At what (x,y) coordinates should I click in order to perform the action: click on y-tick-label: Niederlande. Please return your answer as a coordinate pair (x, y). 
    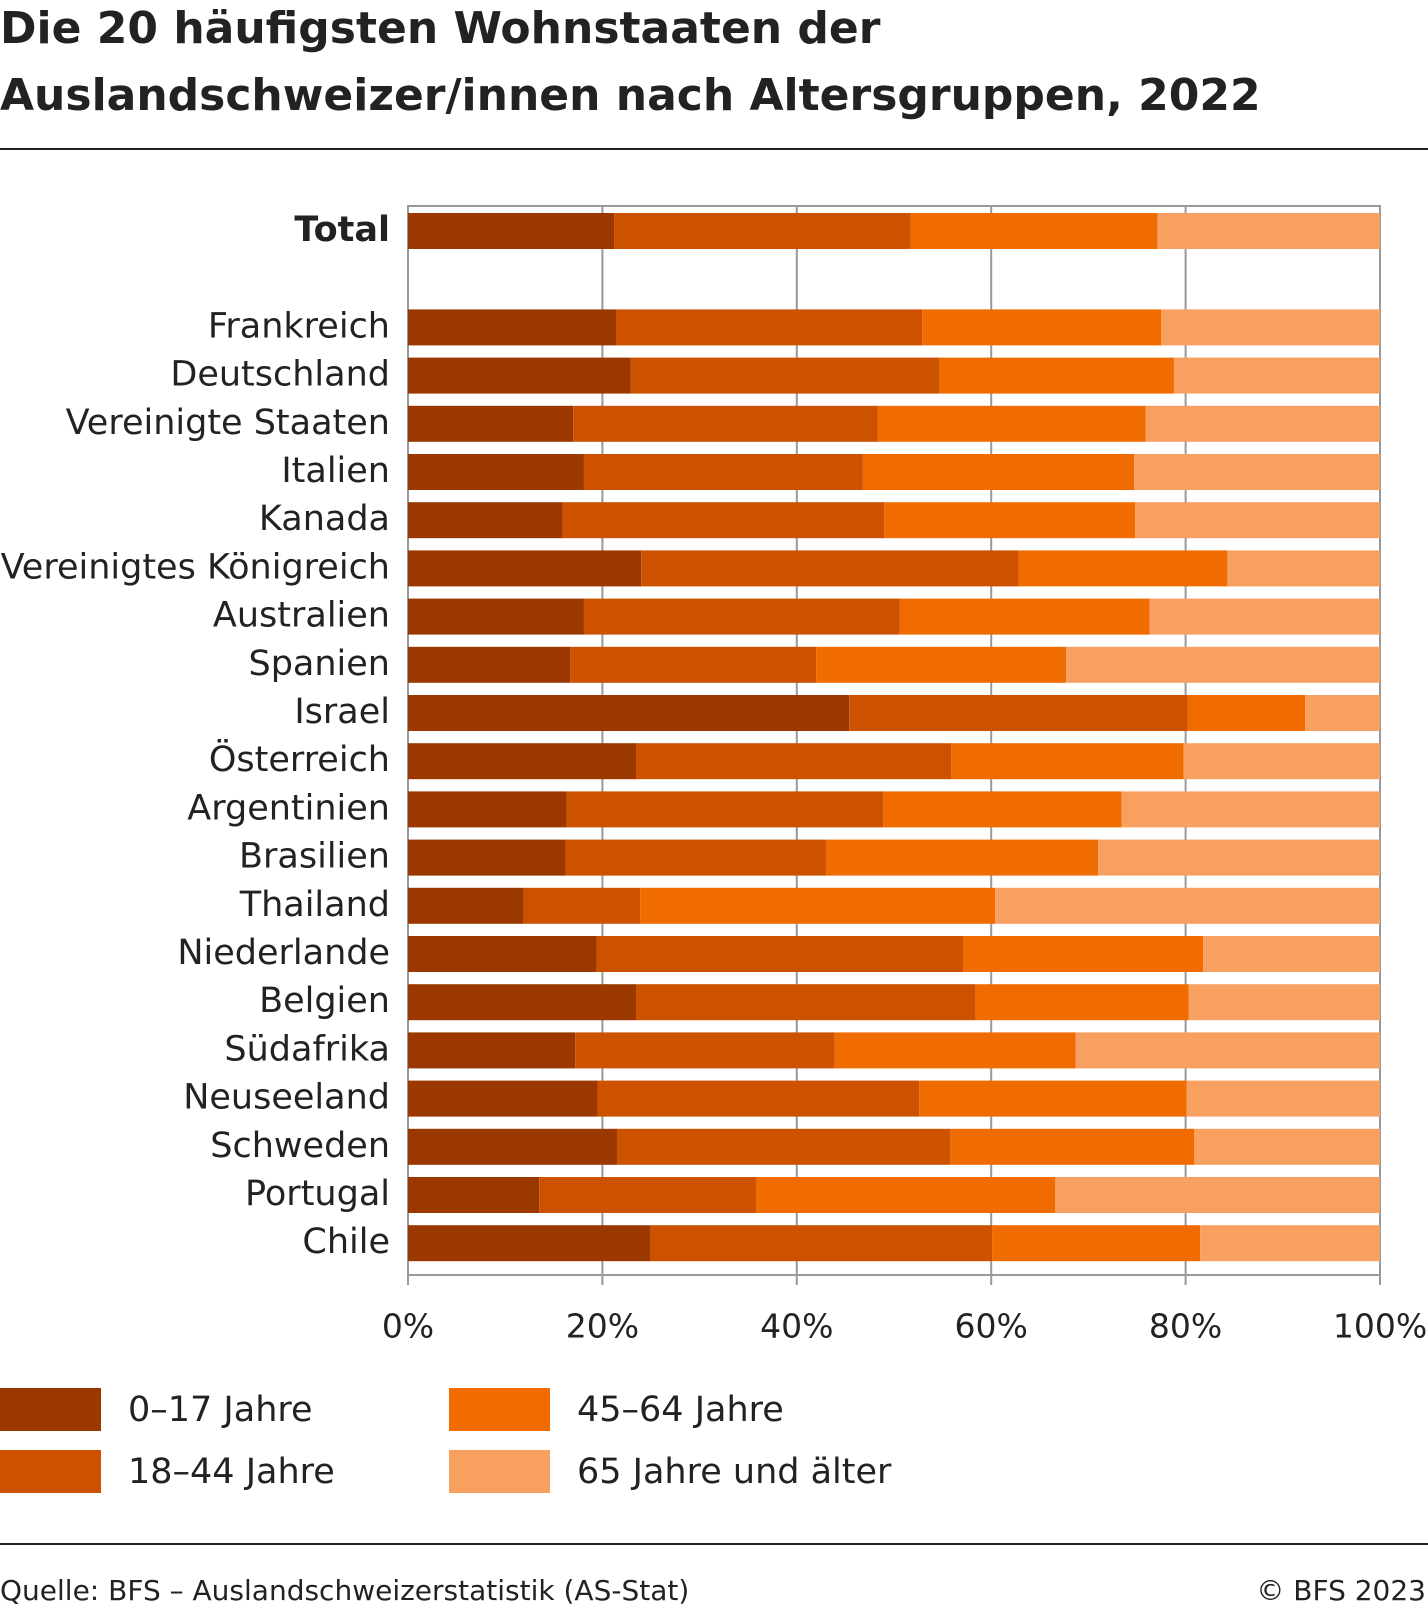
    Looking at the image, I should click on (283, 953).